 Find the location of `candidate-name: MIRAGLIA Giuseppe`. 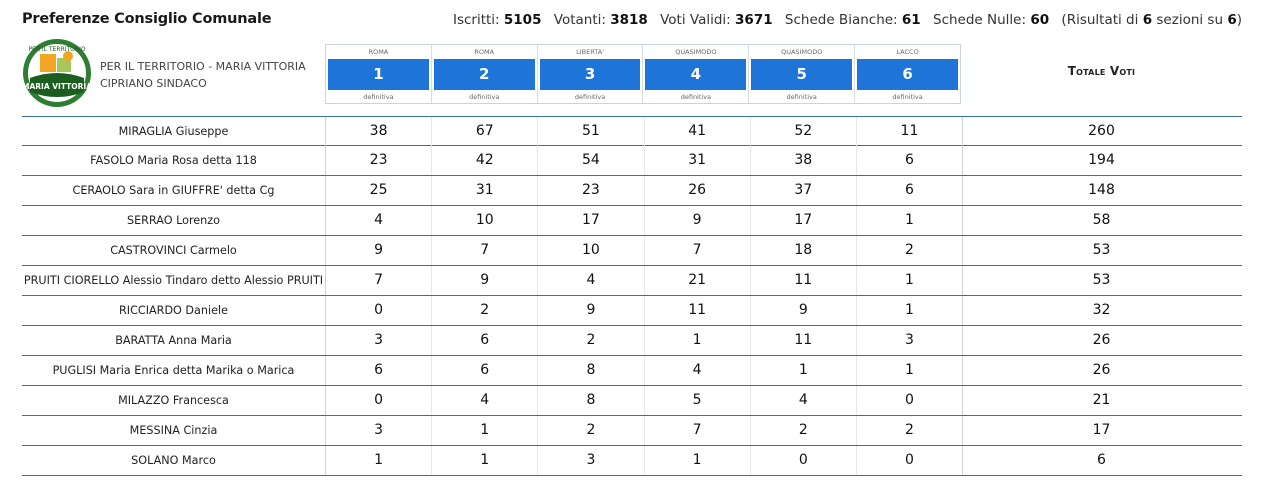

candidate-name: MIRAGLIA Giuseppe is located at coordinates (173, 131).